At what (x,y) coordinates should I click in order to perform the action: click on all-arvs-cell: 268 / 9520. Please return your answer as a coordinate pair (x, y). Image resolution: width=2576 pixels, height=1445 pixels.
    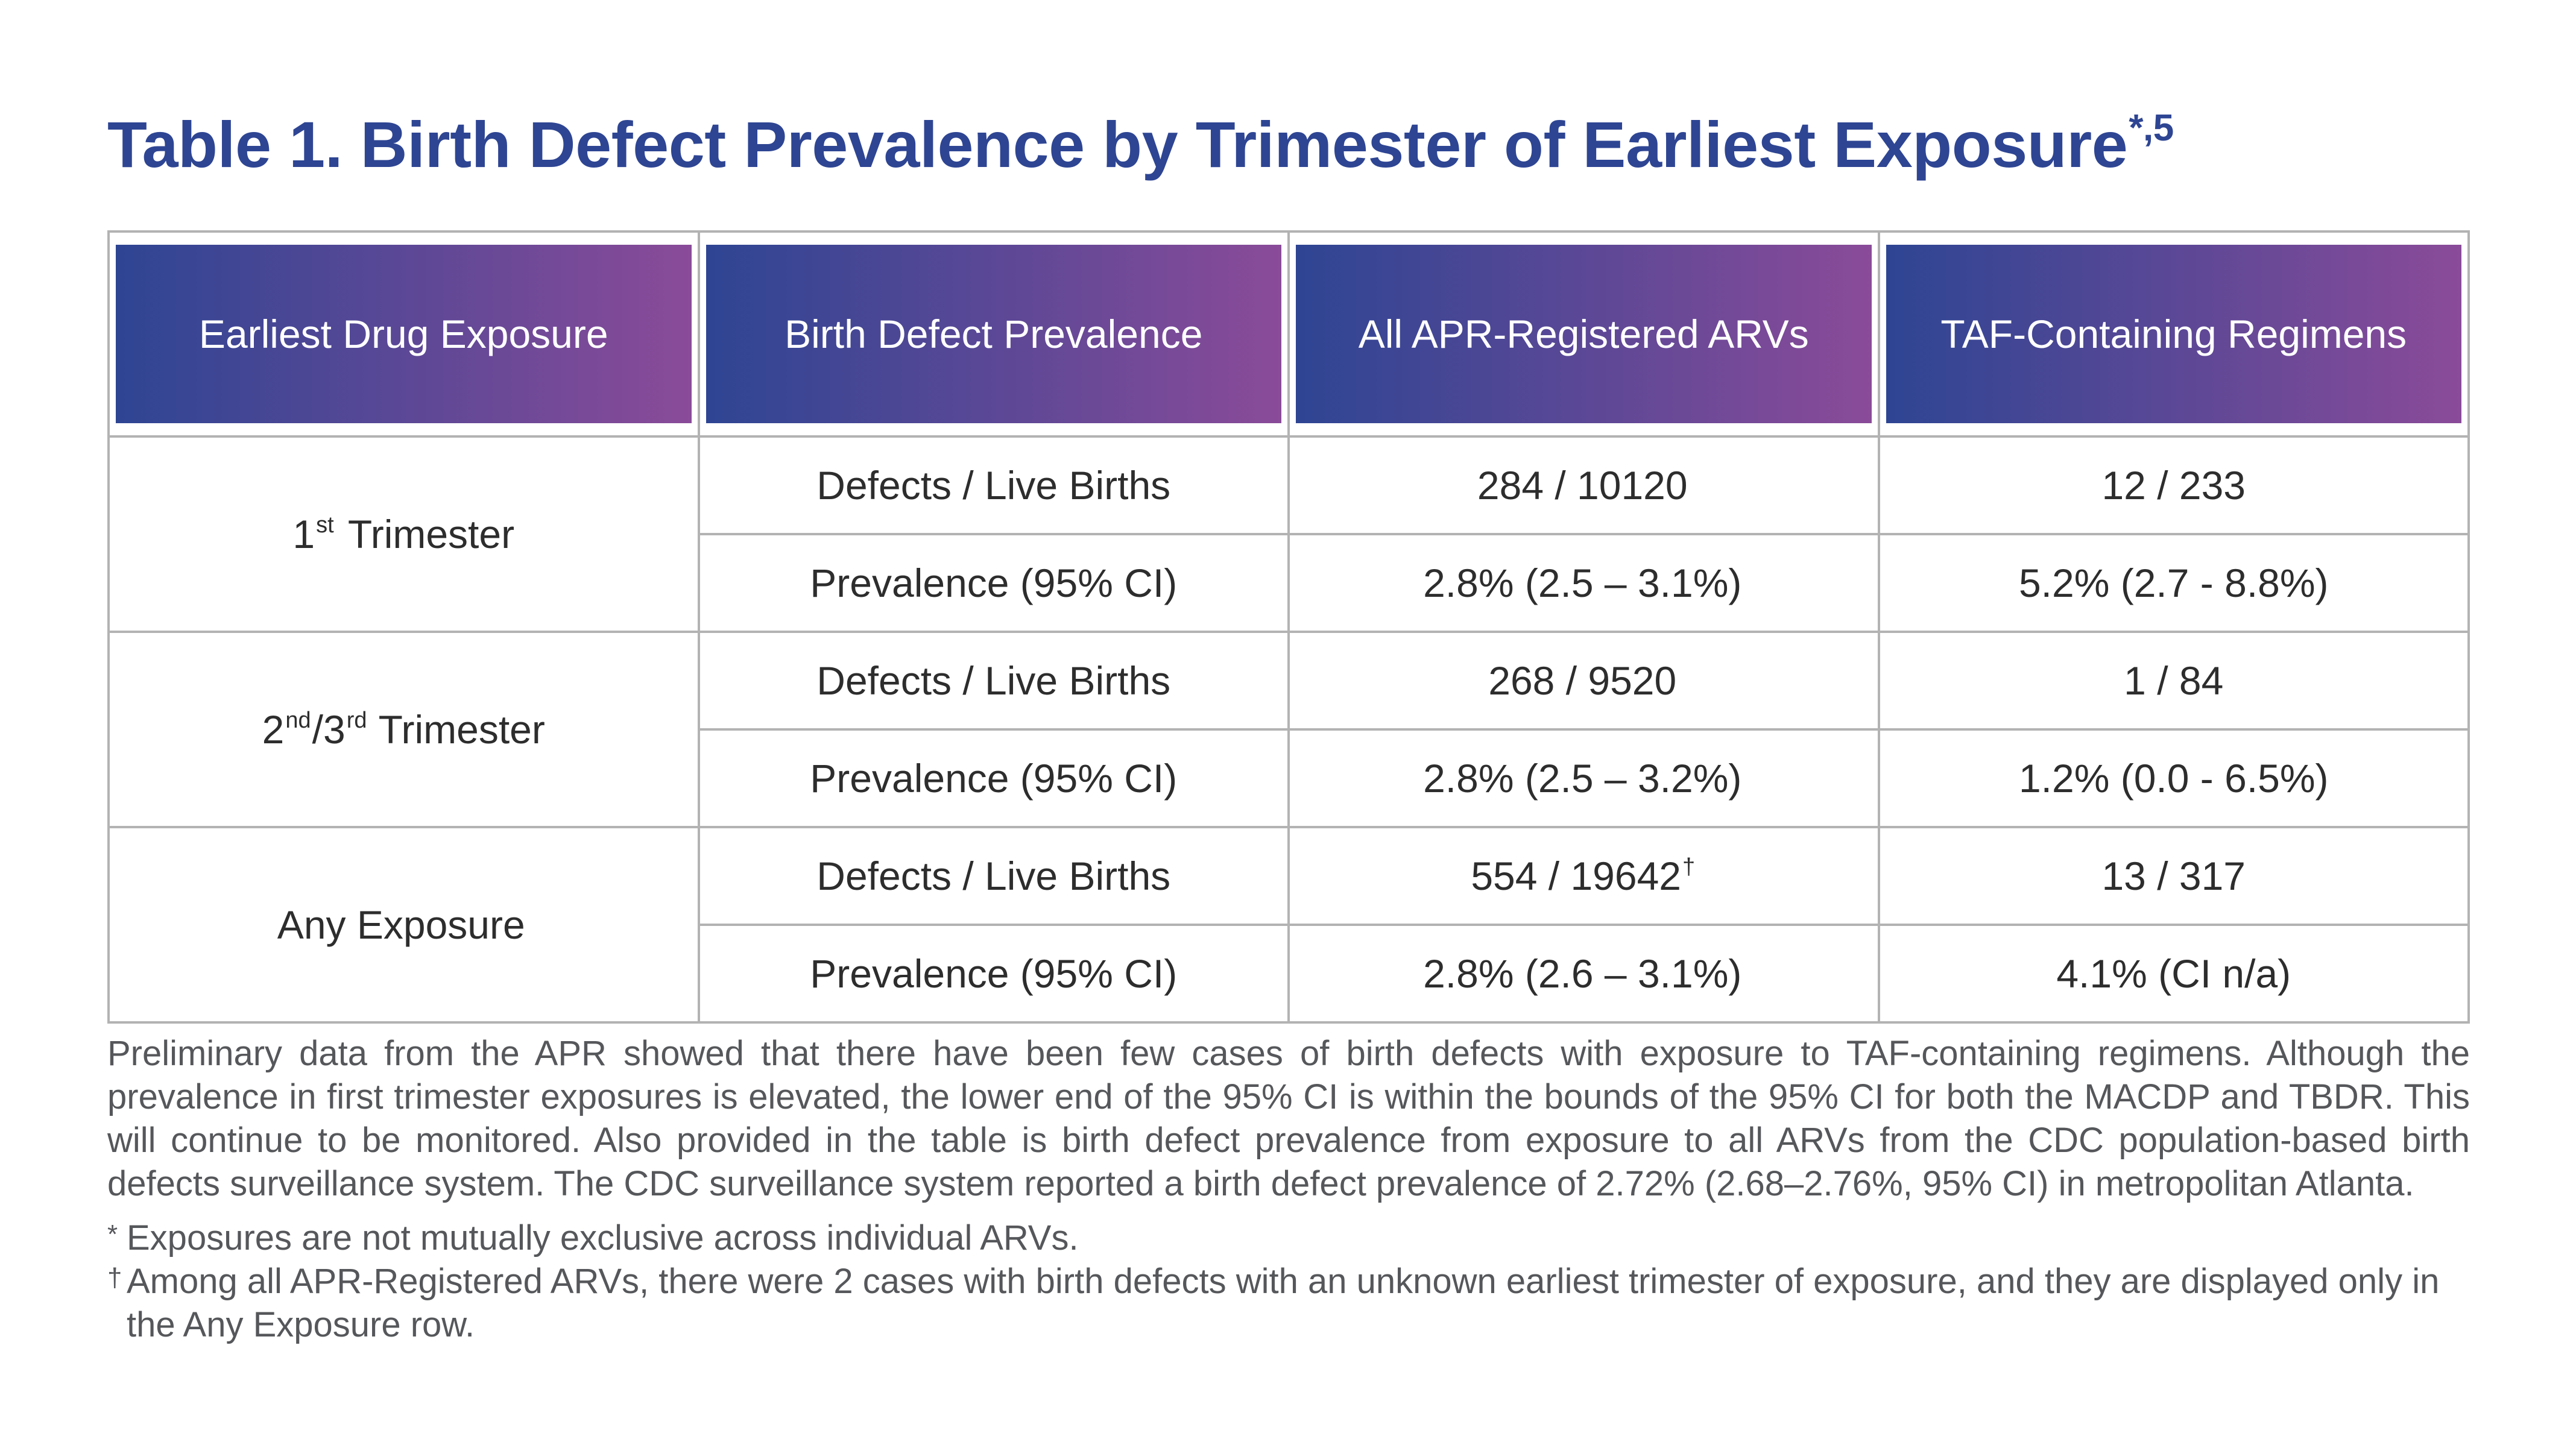
    Looking at the image, I should click on (1583, 681).